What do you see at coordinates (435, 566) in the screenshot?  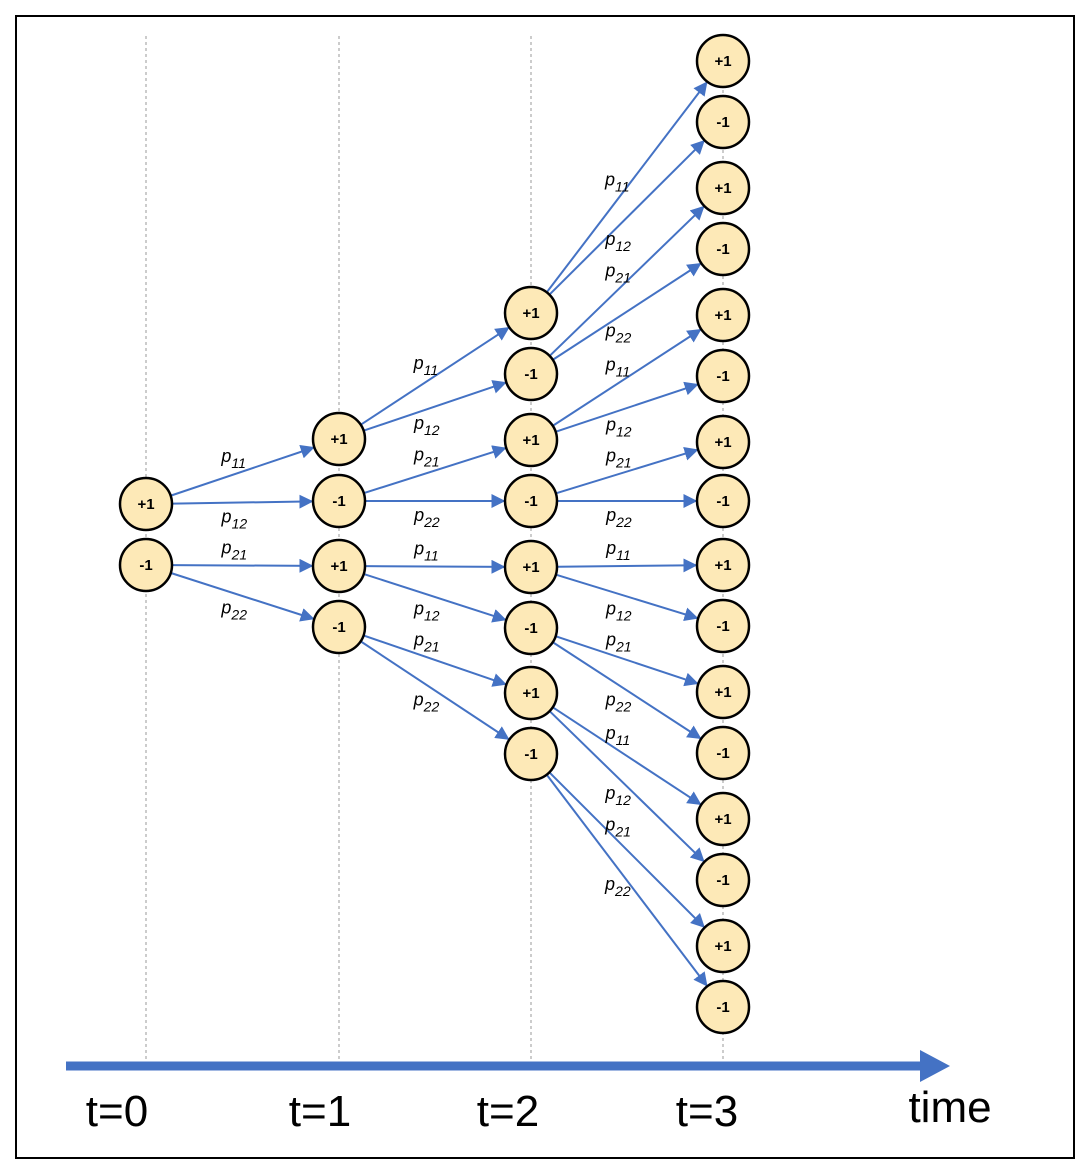 I see `edge-t1-n2-to-n4` at bounding box center [435, 566].